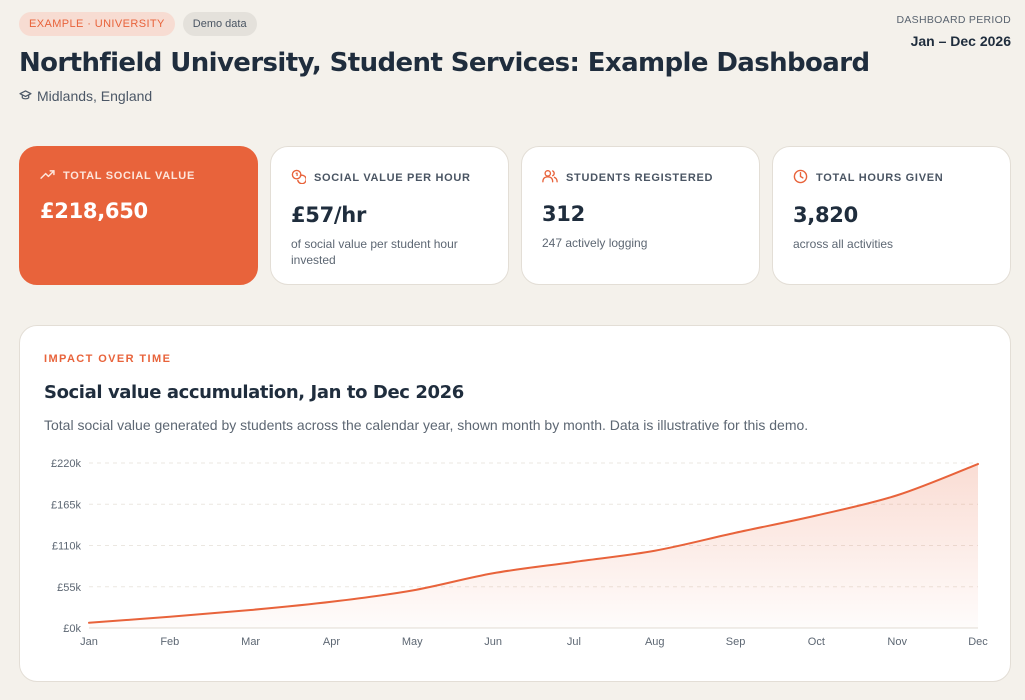 The width and height of the screenshot is (1025, 700). I want to click on location-text: Midlands, England, so click(95, 96).